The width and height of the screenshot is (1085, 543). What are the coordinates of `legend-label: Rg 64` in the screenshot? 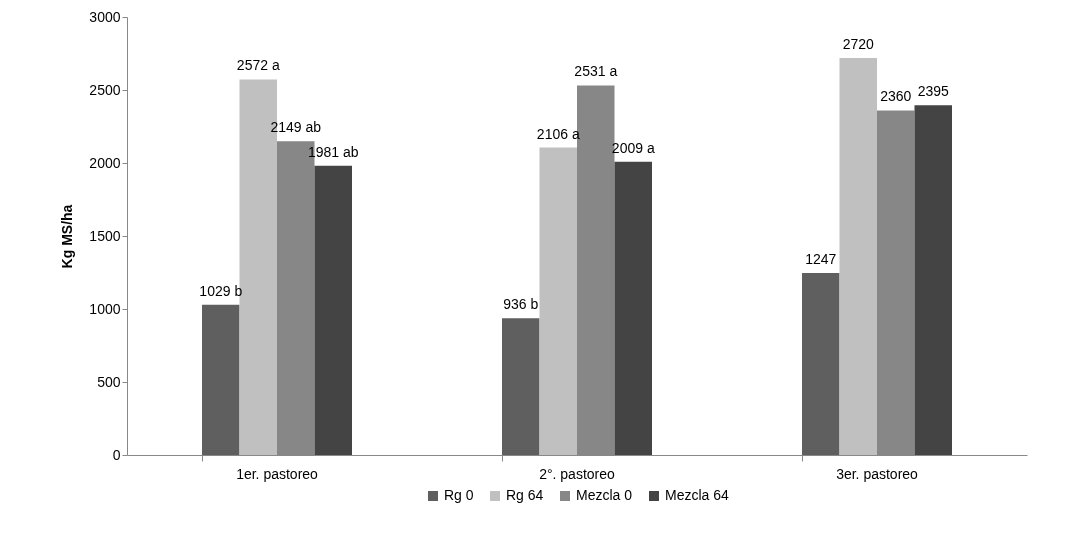 It's located at (525, 495).